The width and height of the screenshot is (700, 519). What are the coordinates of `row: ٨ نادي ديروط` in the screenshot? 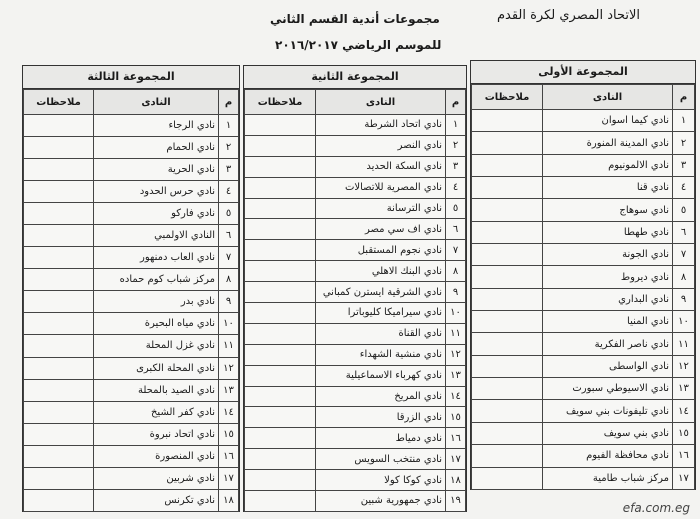 It's located at (583, 277).